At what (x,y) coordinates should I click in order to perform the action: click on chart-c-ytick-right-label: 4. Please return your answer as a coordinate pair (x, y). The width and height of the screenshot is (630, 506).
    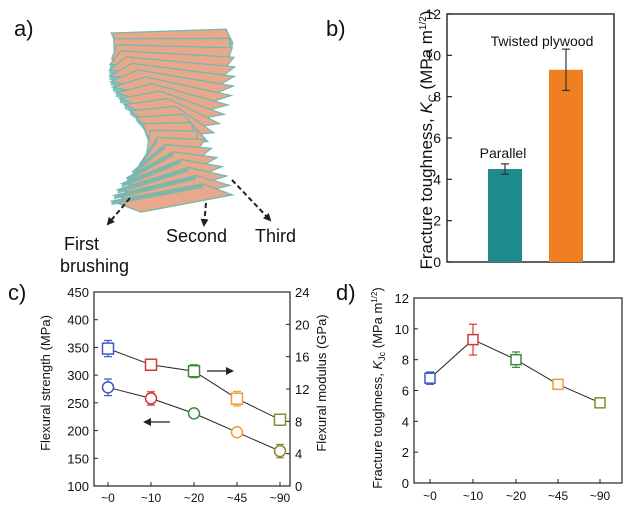
    Looking at the image, I should click on (298, 454).